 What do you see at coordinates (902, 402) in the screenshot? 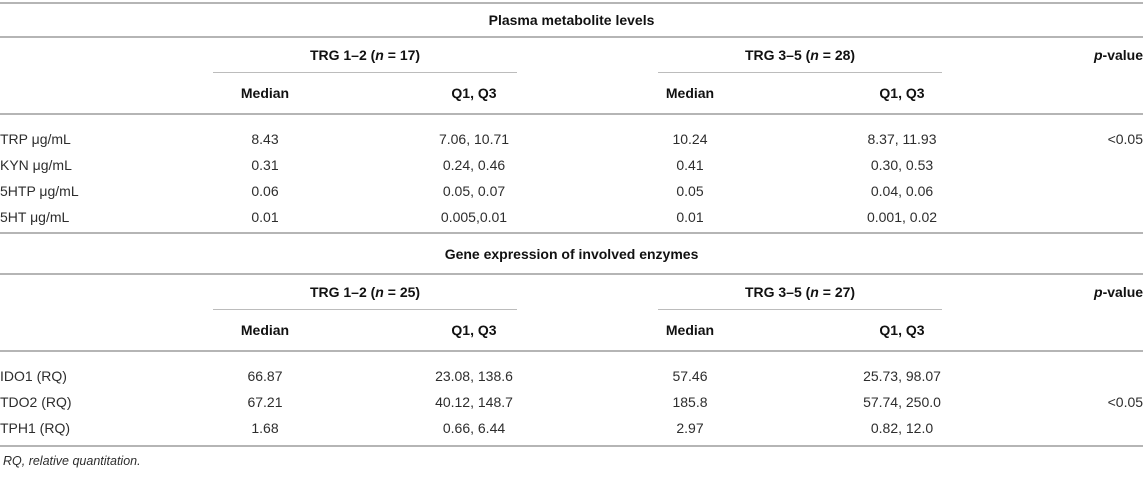
I see `q1q3-value: 57.74, 250.0` at bounding box center [902, 402].